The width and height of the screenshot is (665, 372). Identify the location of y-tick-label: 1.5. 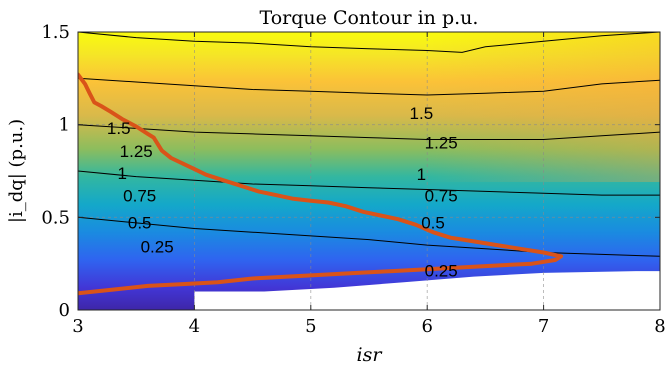
(55, 32).